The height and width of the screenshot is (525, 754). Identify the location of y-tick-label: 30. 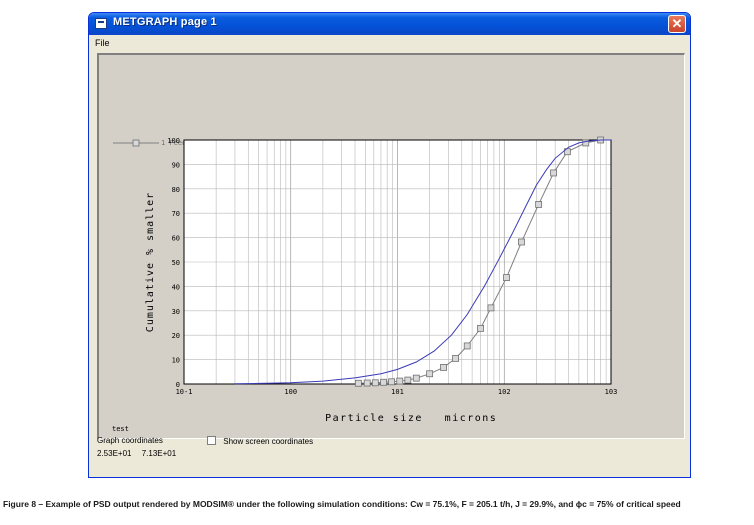
(176, 312).